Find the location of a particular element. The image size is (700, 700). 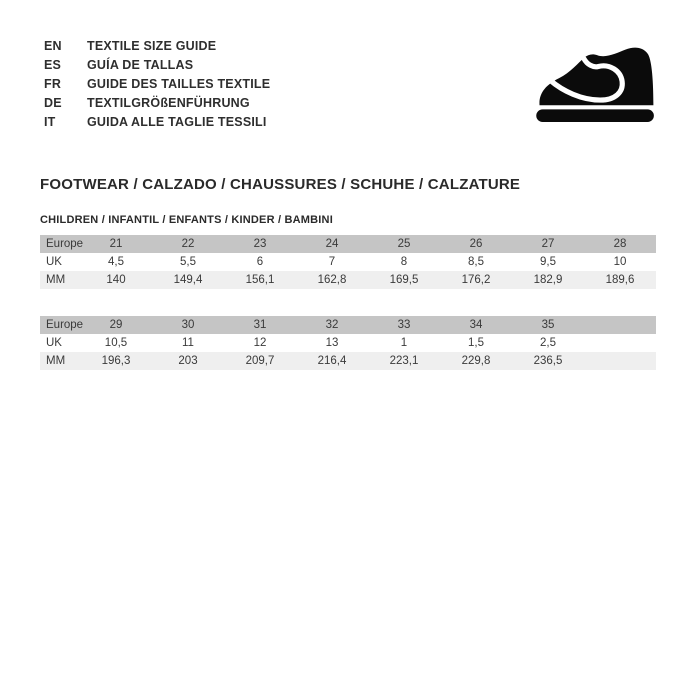

size-cell: 22 is located at coordinates (188, 244).